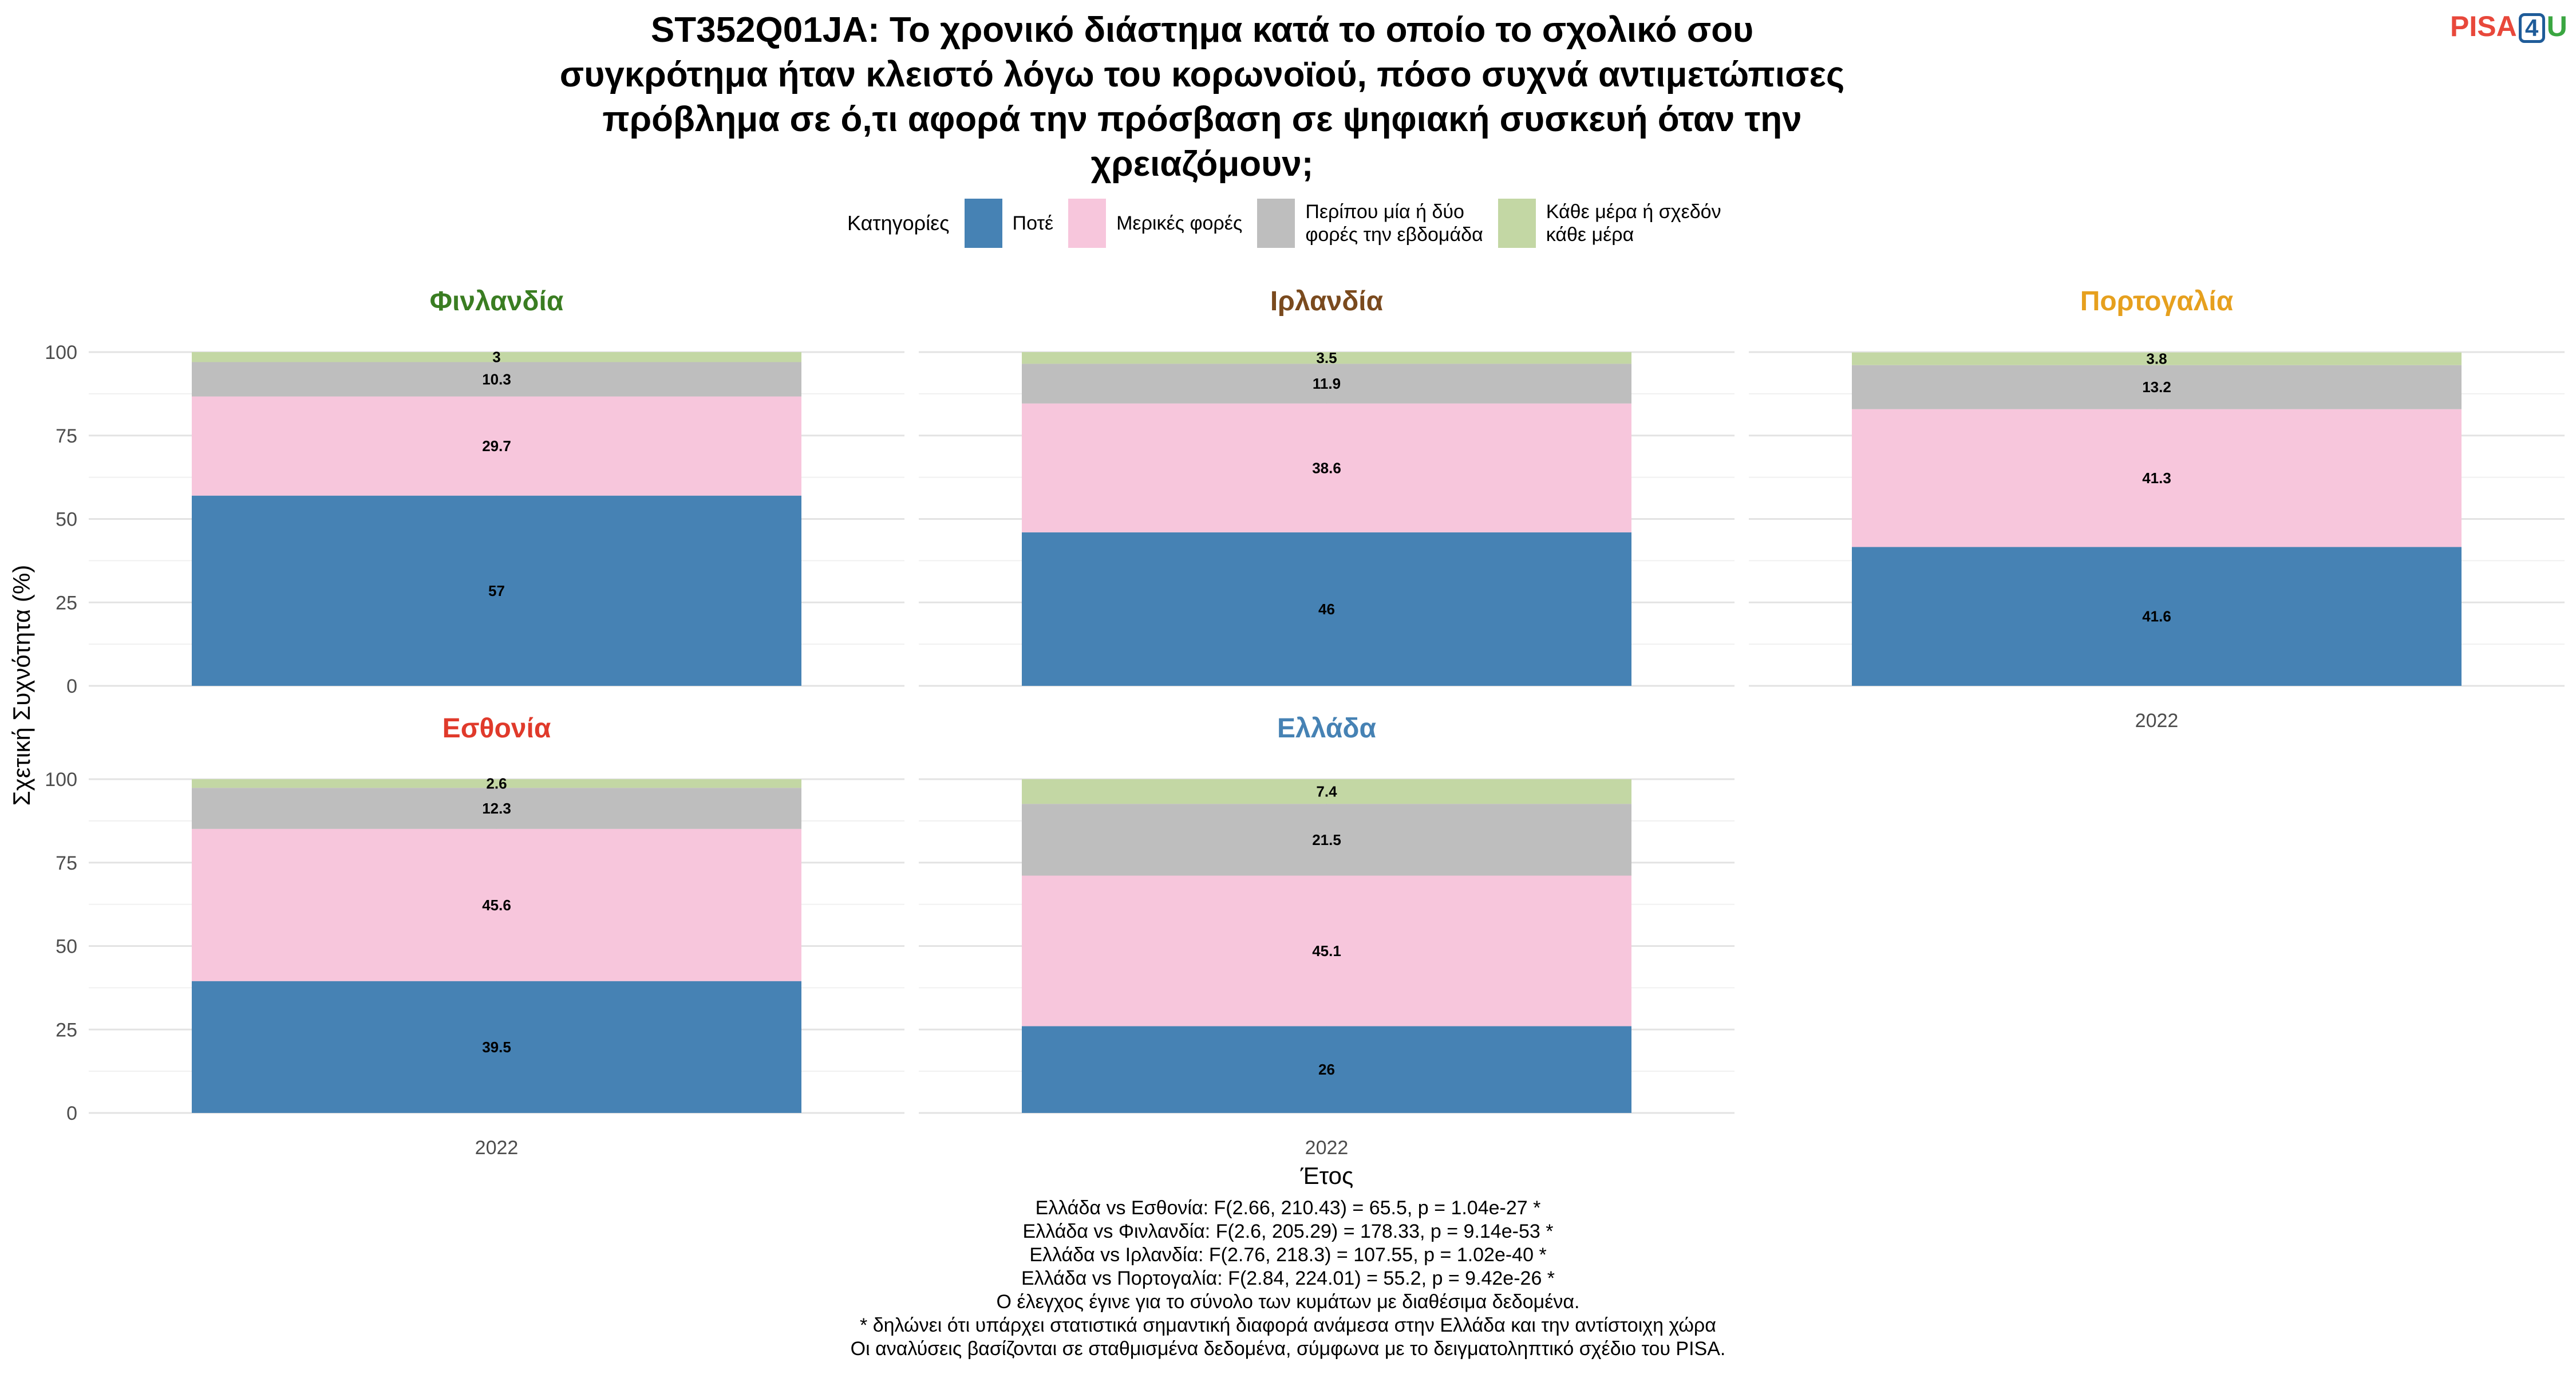 The width and height of the screenshot is (2576, 1374). Describe the element at coordinates (2157, 302) in the screenshot. I see `panel-title: Πορτογαλία` at that location.